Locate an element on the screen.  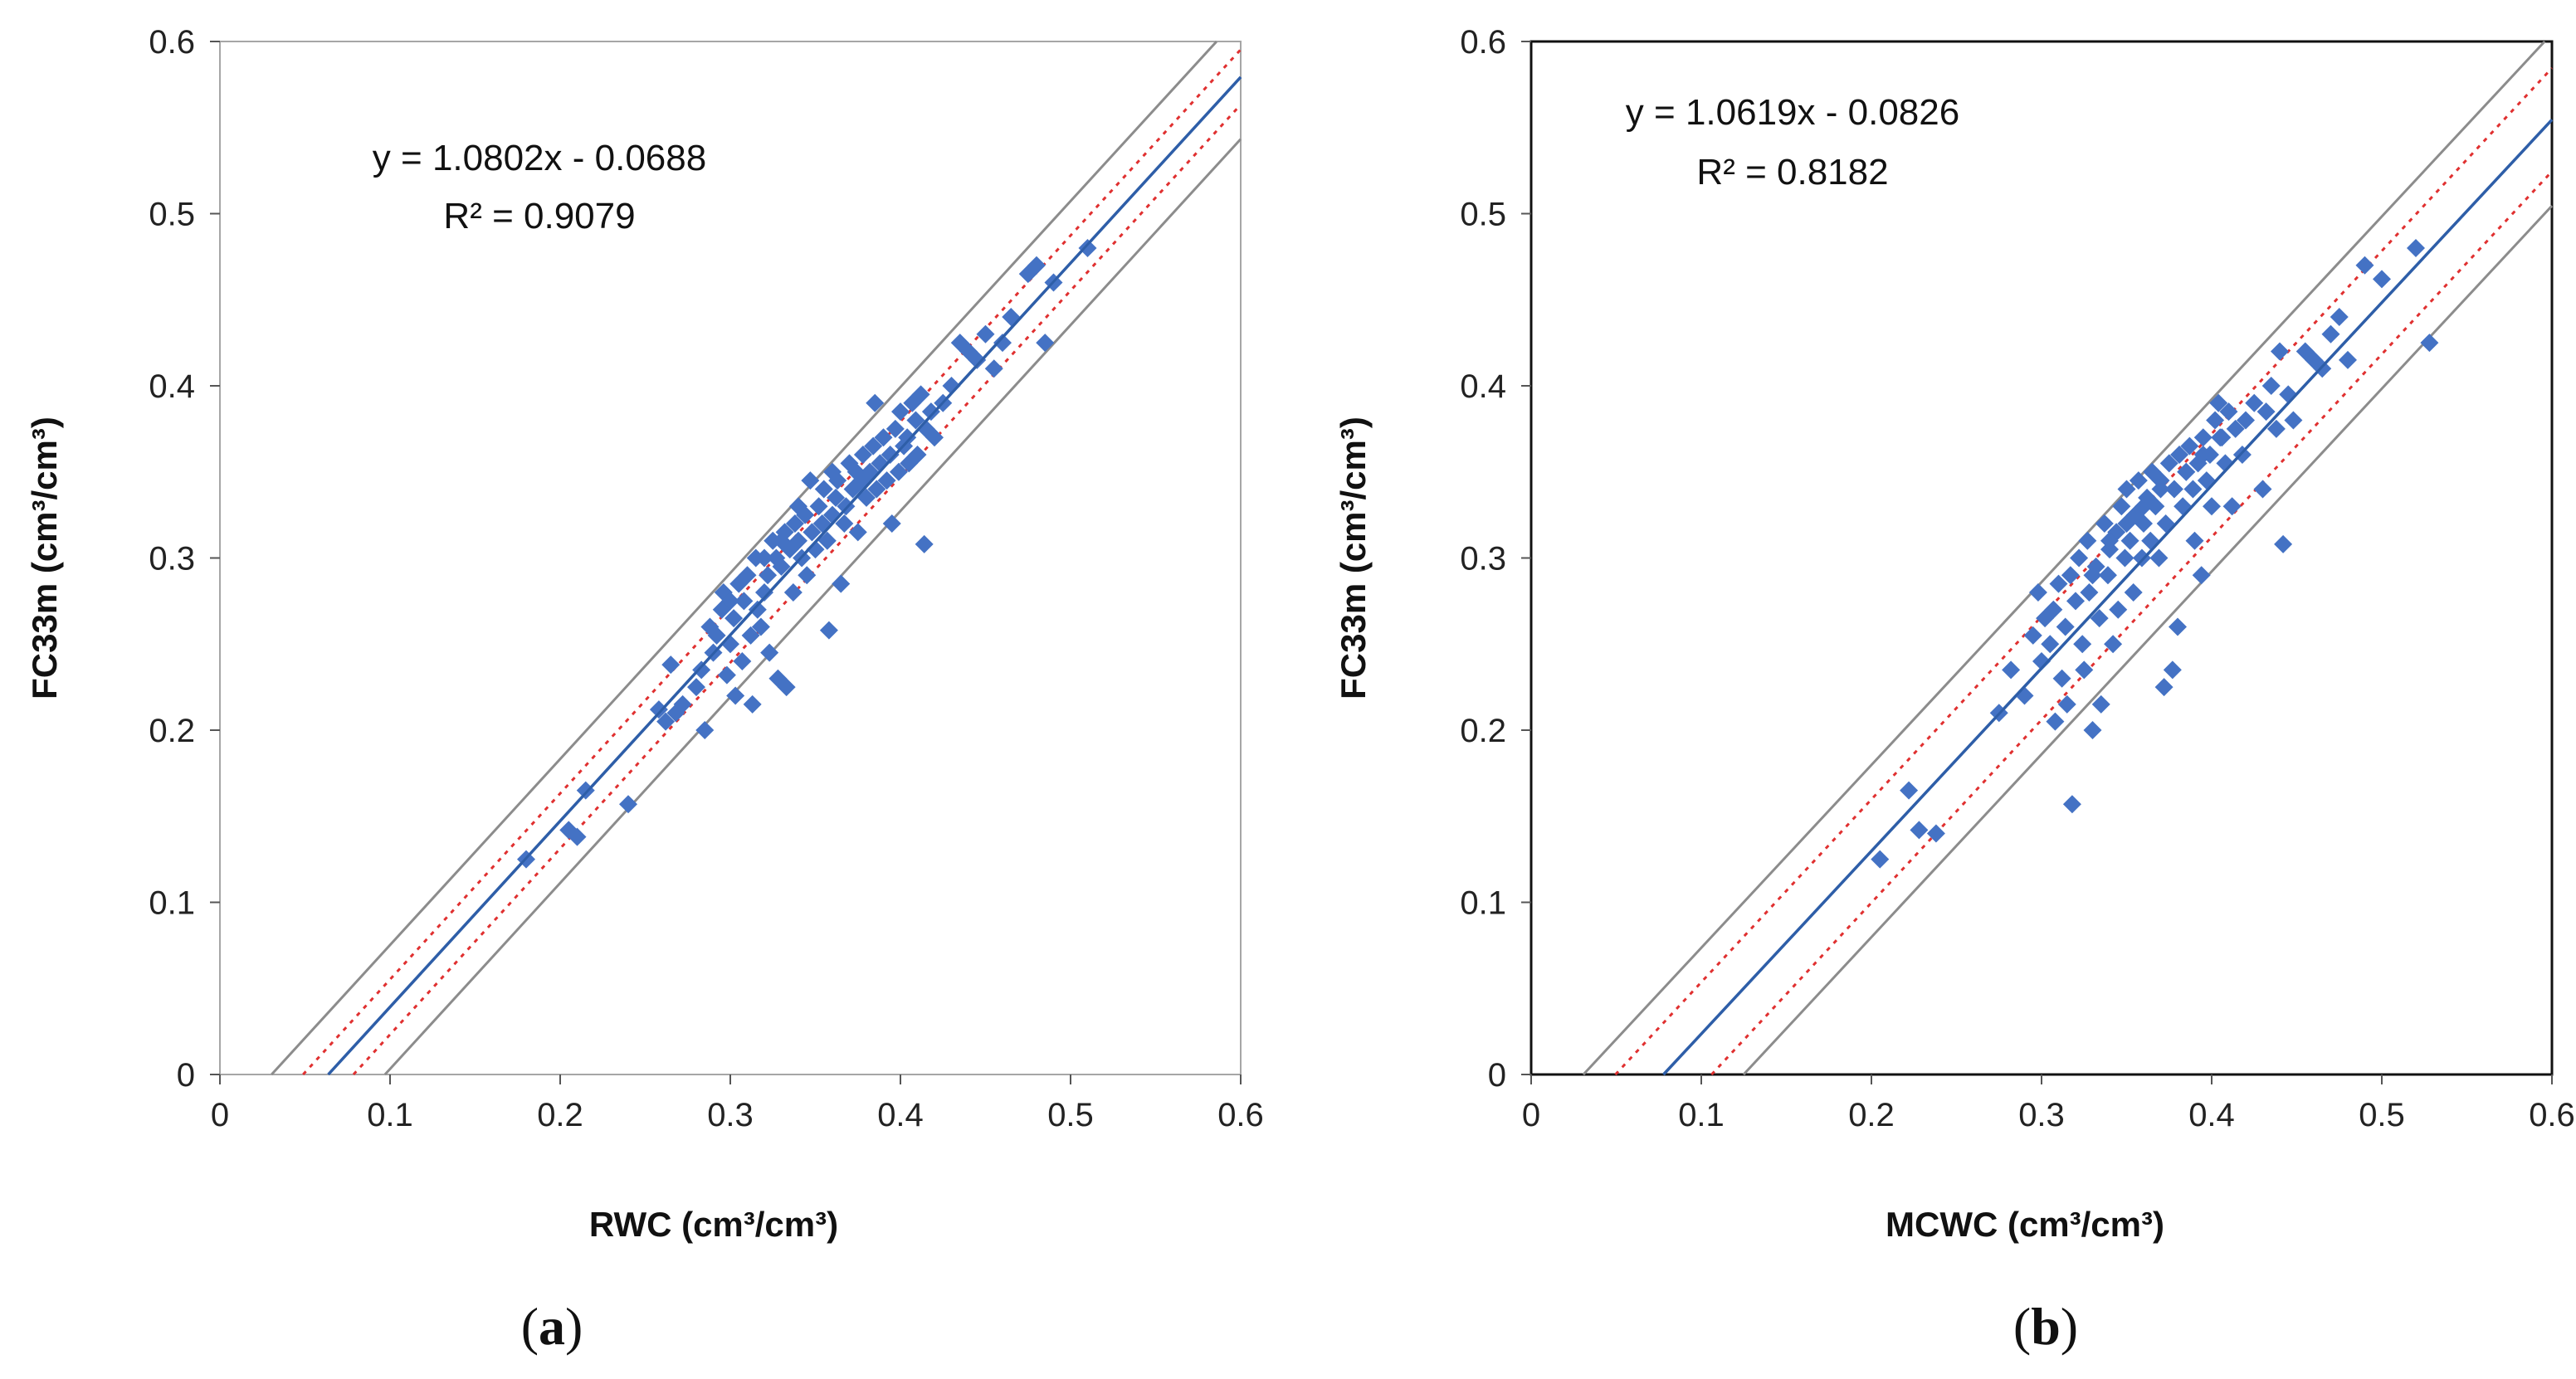
r-squared-label: R² = 0.8182 is located at coordinates (1792, 172).